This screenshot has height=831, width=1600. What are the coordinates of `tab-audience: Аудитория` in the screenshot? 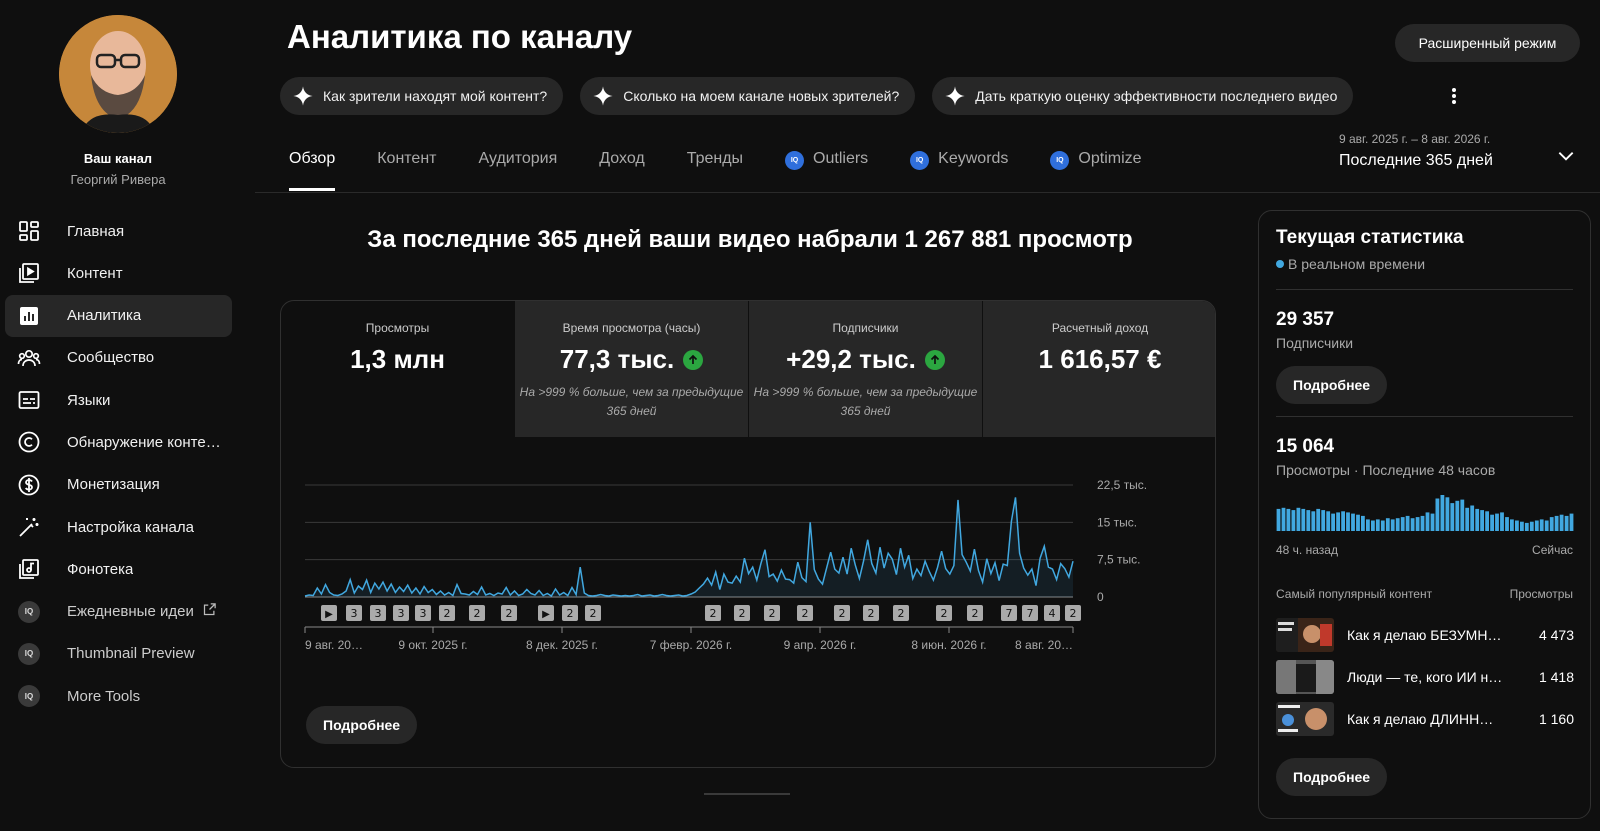 It's located at (517, 170).